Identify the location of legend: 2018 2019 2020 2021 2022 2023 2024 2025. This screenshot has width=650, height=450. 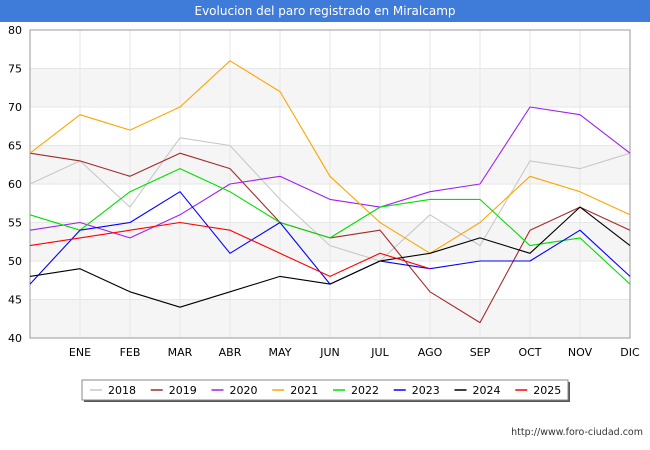
(325, 390).